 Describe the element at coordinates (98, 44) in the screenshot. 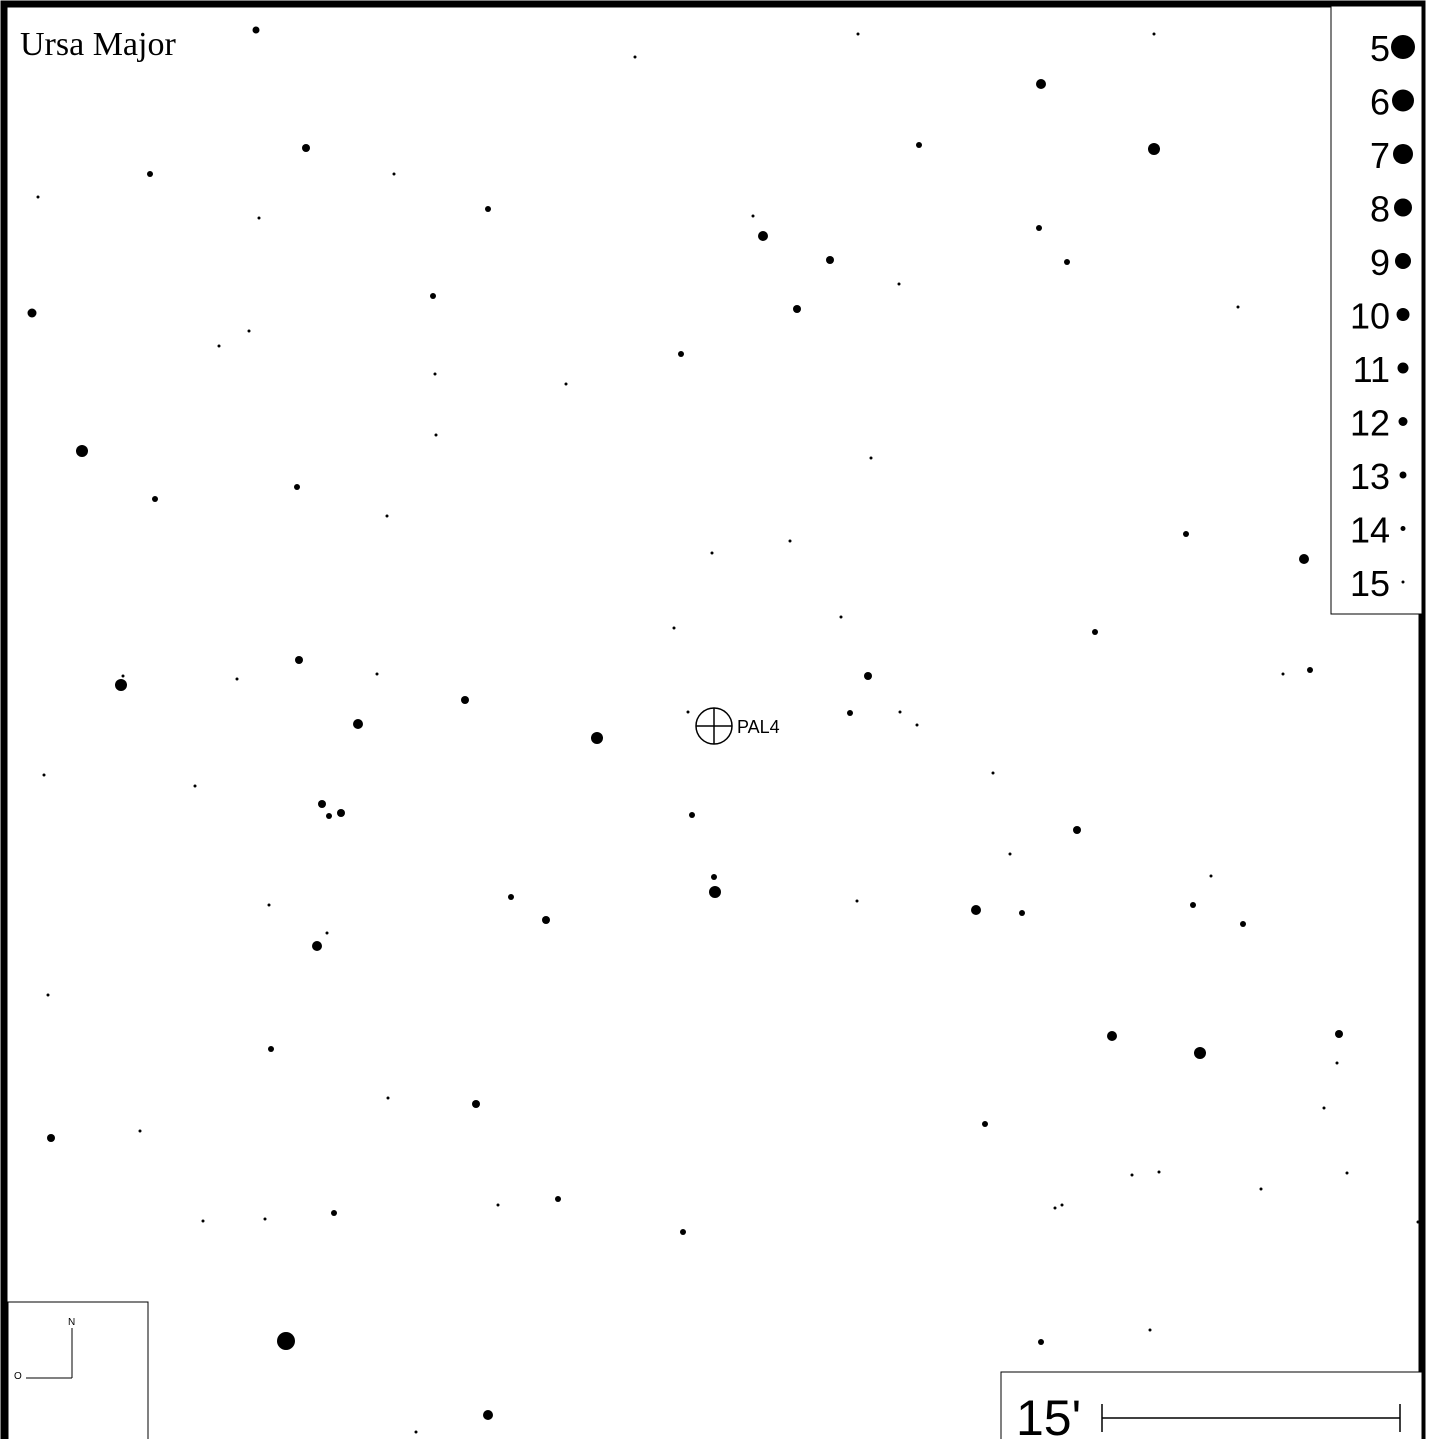

I see `constellation-label: Ursa Major` at that location.